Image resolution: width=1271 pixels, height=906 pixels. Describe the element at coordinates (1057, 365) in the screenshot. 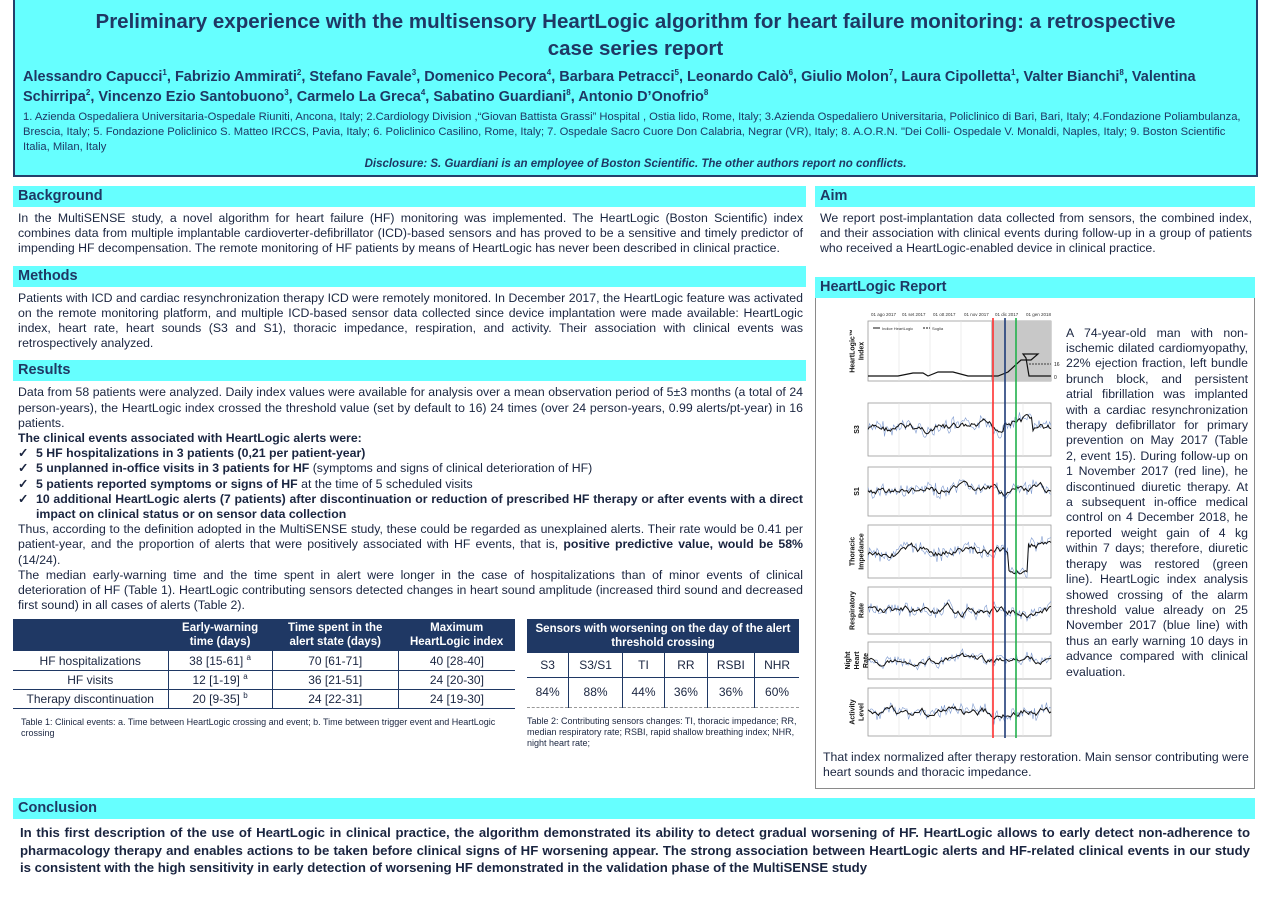

I see `threshold-label: 16` at that location.